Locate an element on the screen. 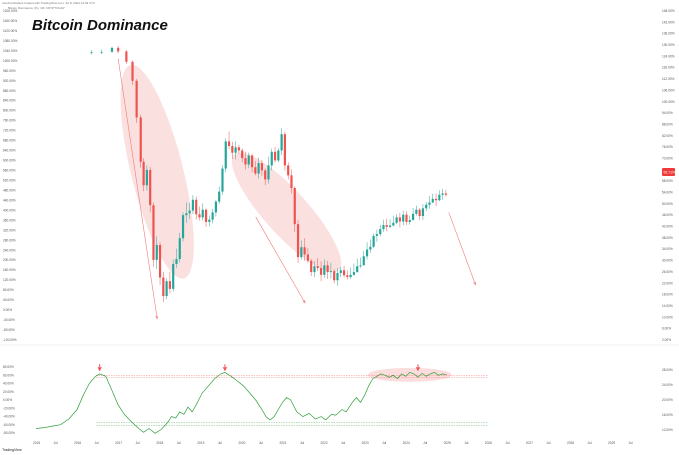 The height and width of the screenshot is (455, 679). x-tick: 2026 is located at coordinates (488, 443).